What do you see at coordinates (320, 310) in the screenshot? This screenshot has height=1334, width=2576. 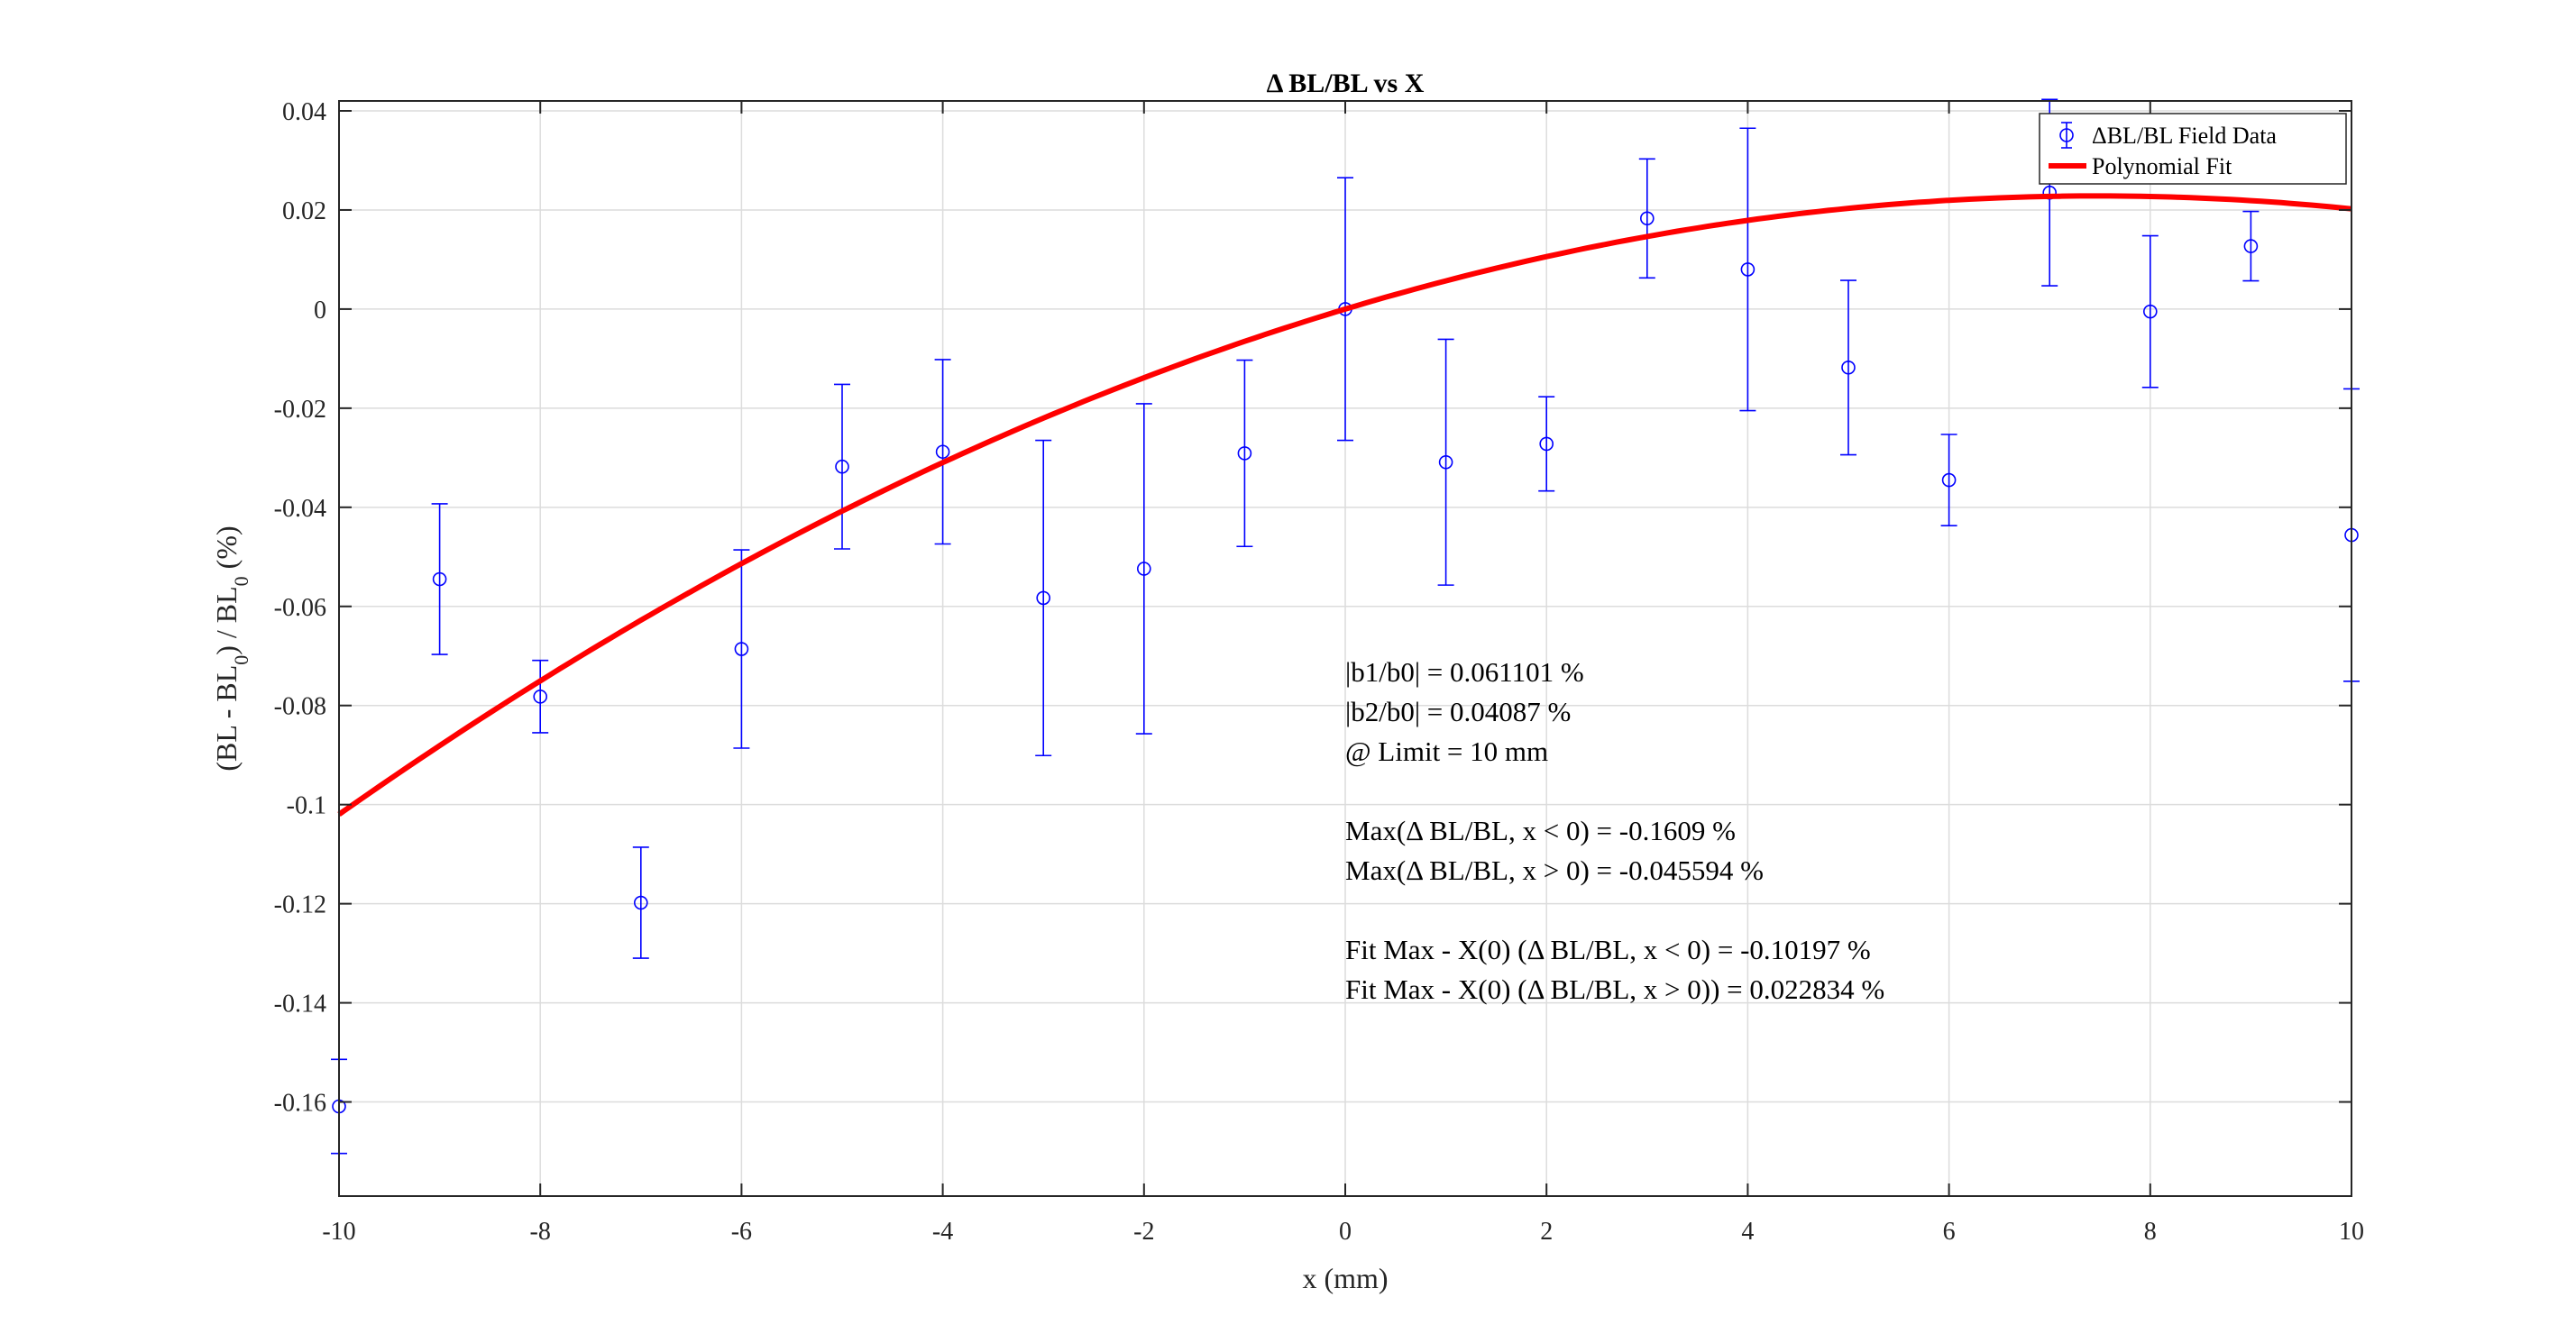 I see `y-tick-label: 0` at bounding box center [320, 310].